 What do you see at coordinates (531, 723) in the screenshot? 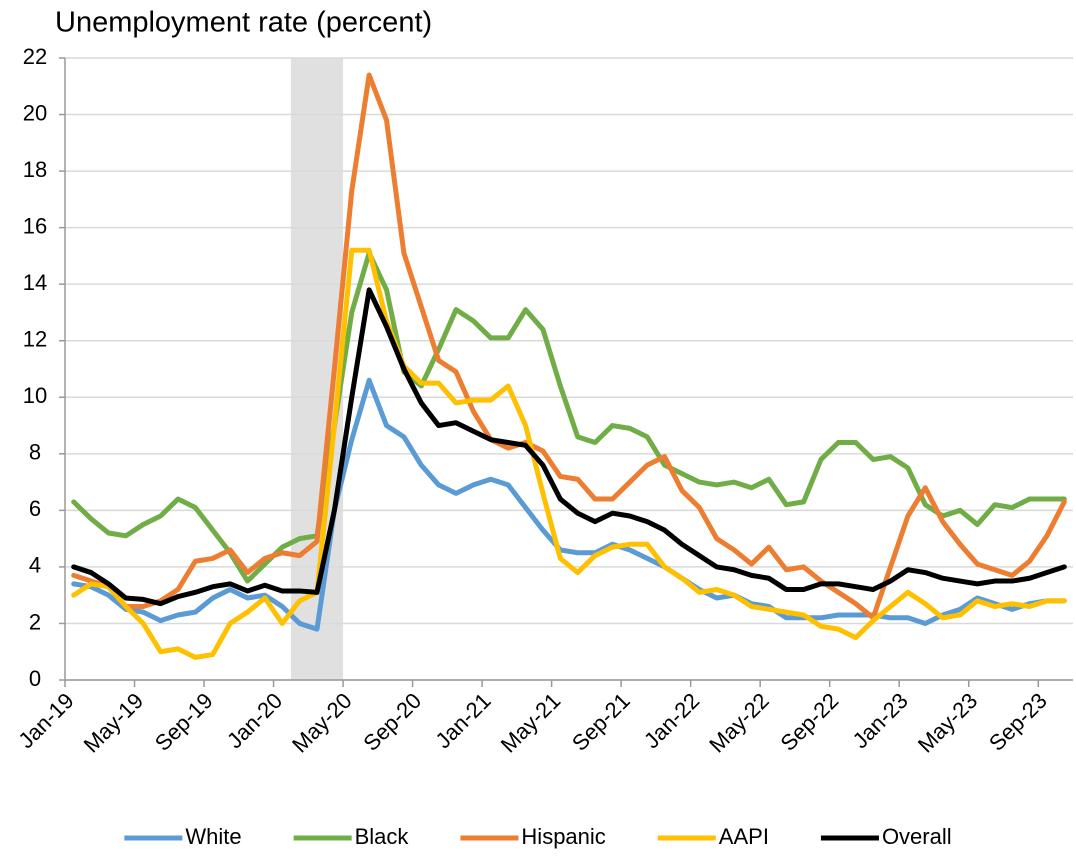
I see `x-tick-label: May-21` at bounding box center [531, 723].